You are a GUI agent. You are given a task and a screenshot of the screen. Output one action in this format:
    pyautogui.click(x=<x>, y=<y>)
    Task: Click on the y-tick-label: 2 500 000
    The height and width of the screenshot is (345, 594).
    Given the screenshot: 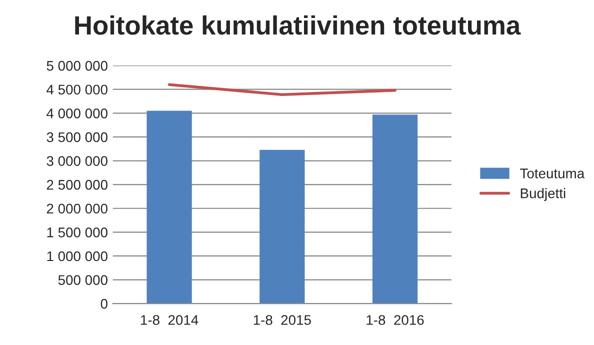 What is the action you would take?
    pyautogui.click(x=77, y=185)
    